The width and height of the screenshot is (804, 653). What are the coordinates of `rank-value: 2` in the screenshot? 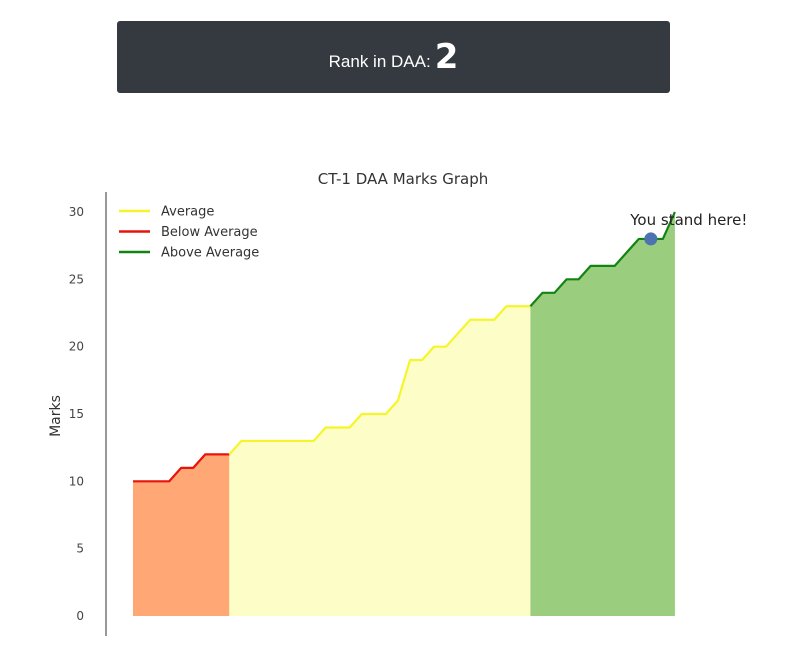 It's located at (446, 57).